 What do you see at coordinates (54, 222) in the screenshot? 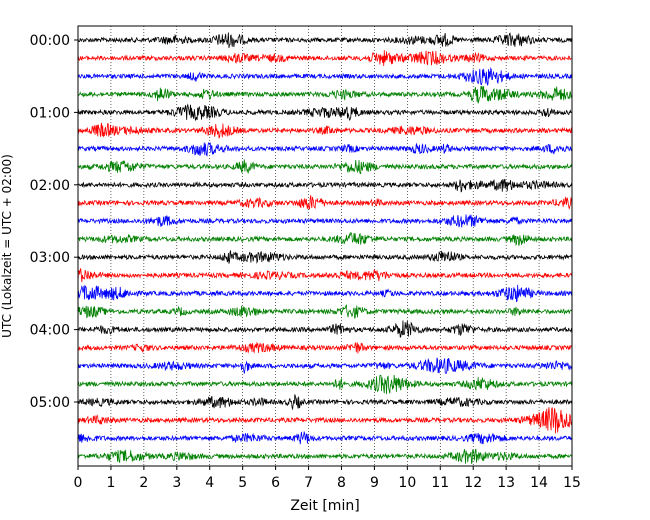
I see `y-axis: 00:00 01:00 02:00 03:00 04:00 05:00` at bounding box center [54, 222].